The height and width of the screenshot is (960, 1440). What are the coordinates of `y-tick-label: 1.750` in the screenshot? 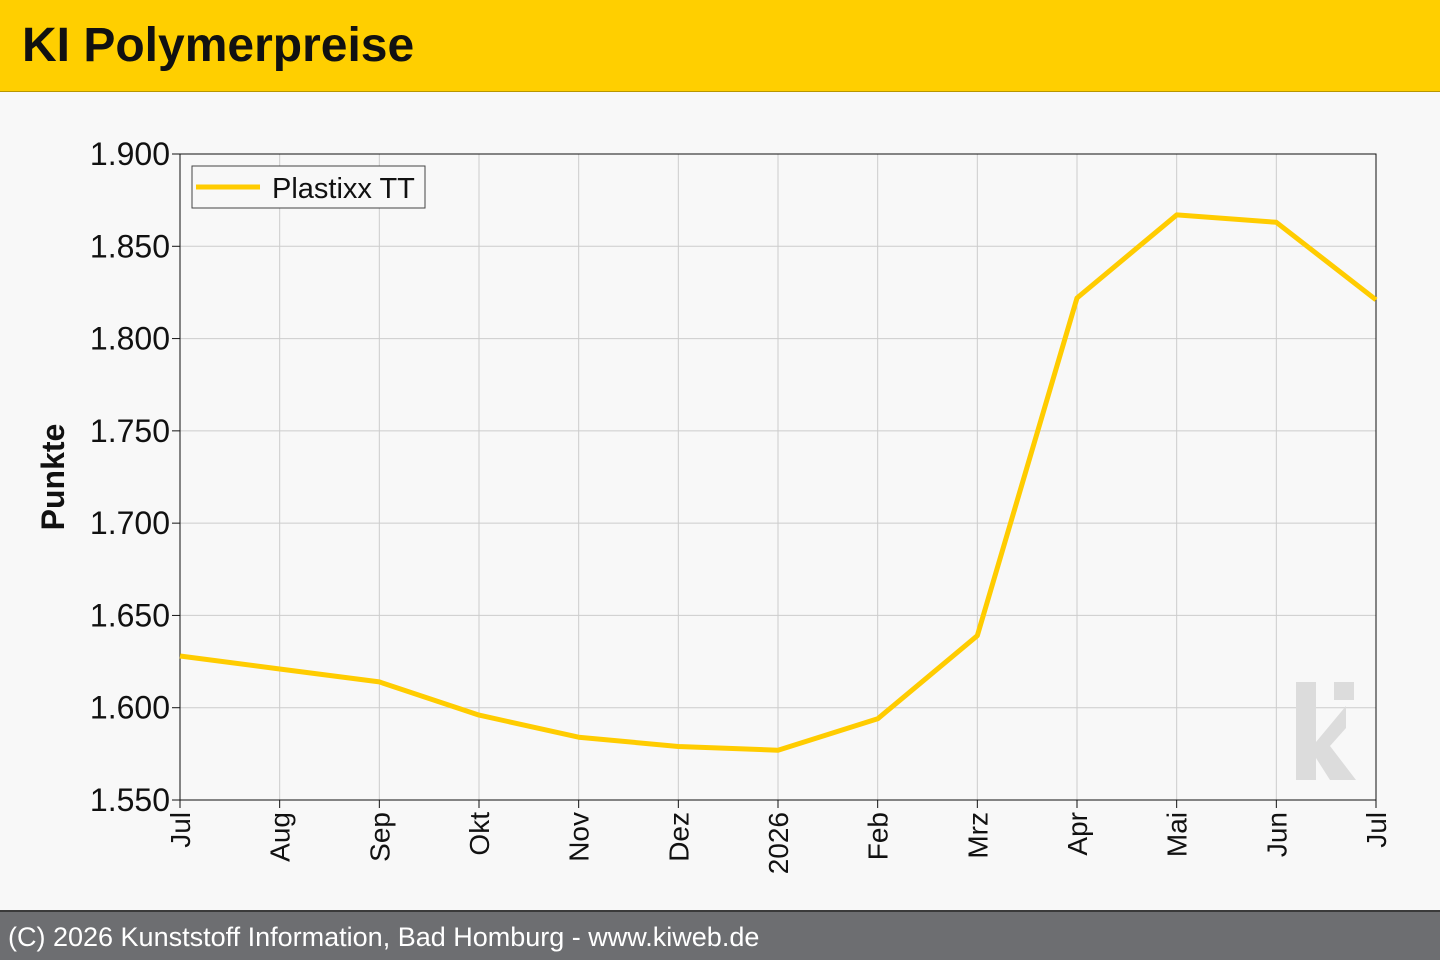 It's located at (130, 431).